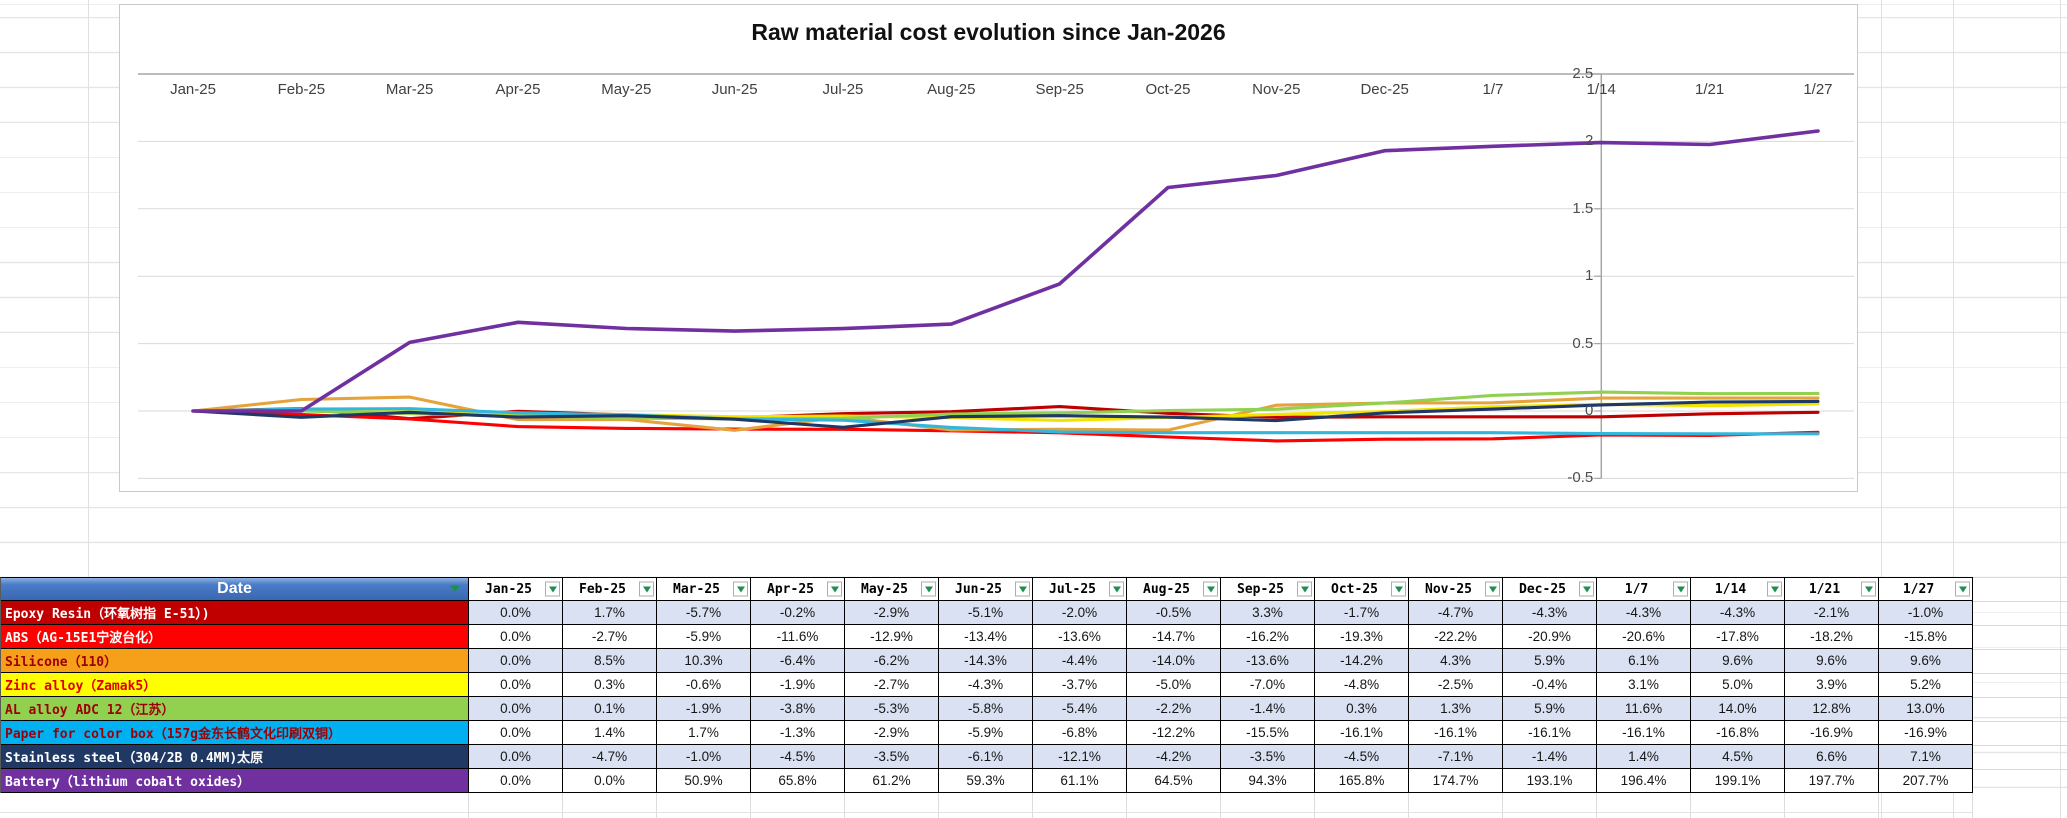  What do you see at coordinates (1738, 709) in the screenshot?
I see `data-cell: 14.0%` at bounding box center [1738, 709].